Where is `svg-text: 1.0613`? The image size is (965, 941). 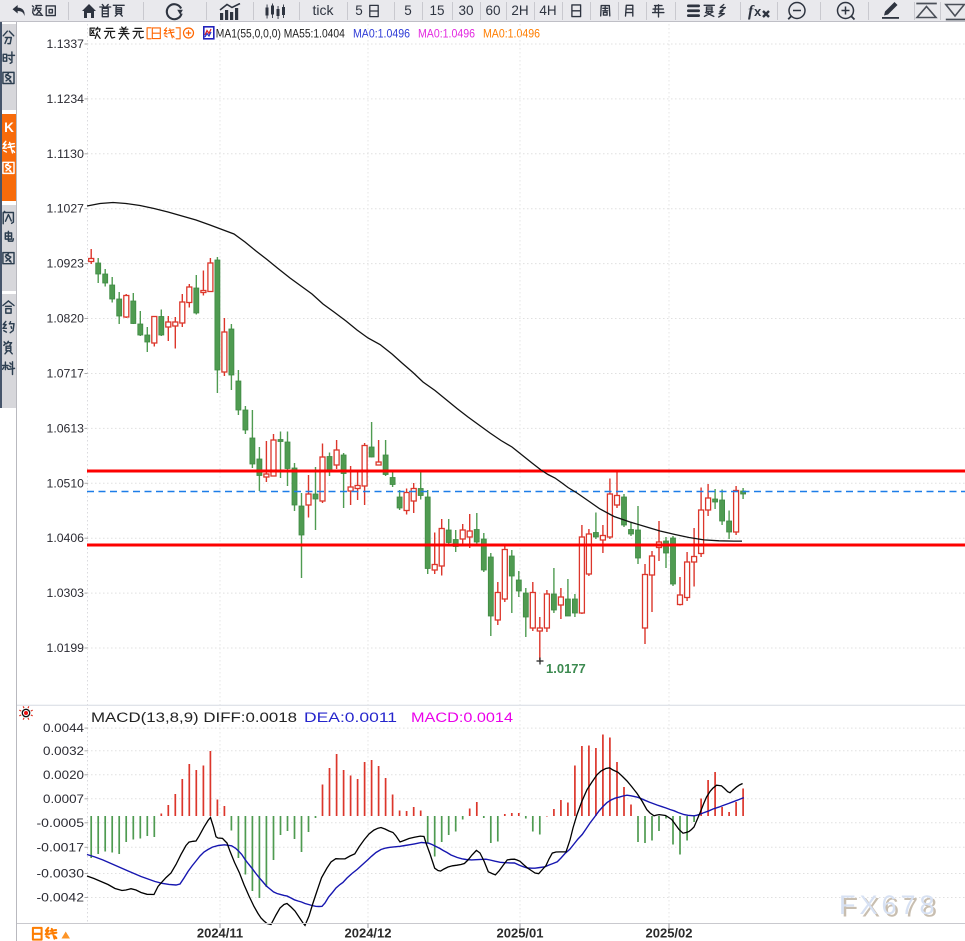
svg-text: 1.0613 is located at coordinates (66, 428).